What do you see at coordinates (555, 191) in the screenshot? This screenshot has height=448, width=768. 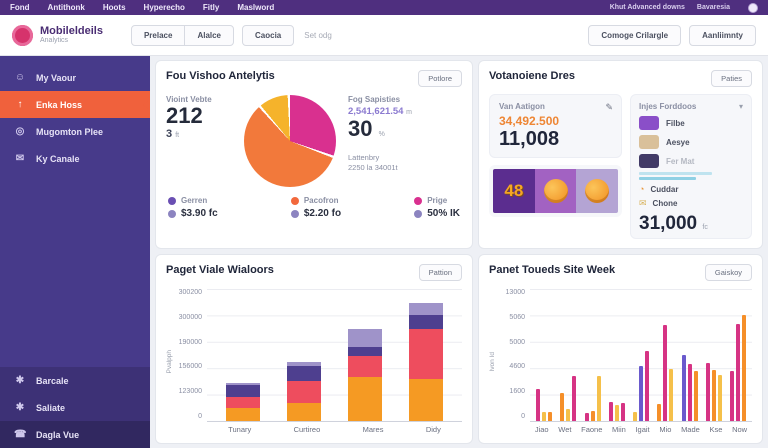 I see `promo-banner: 48` at bounding box center [555, 191].